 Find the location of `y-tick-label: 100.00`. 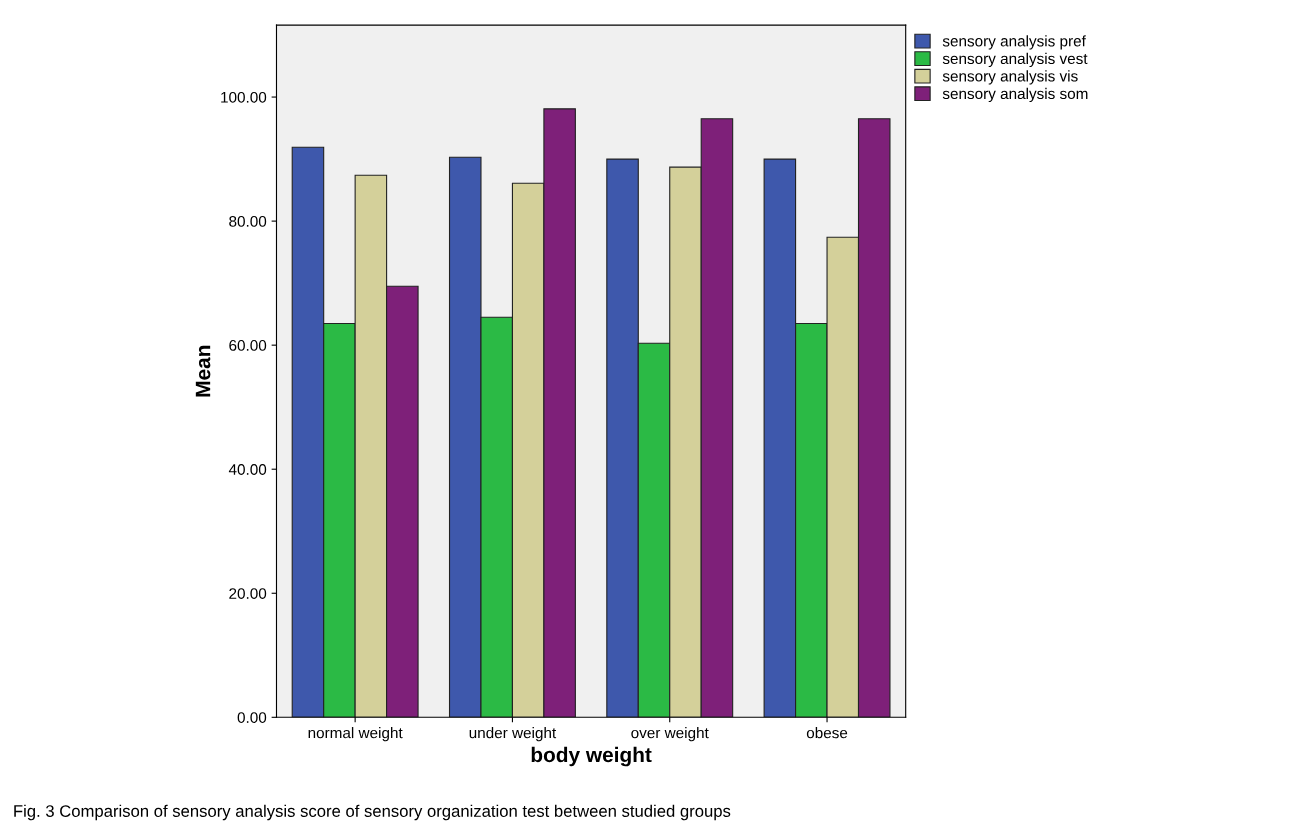

y-tick-label: 100.00 is located at coordinates (244, 97).